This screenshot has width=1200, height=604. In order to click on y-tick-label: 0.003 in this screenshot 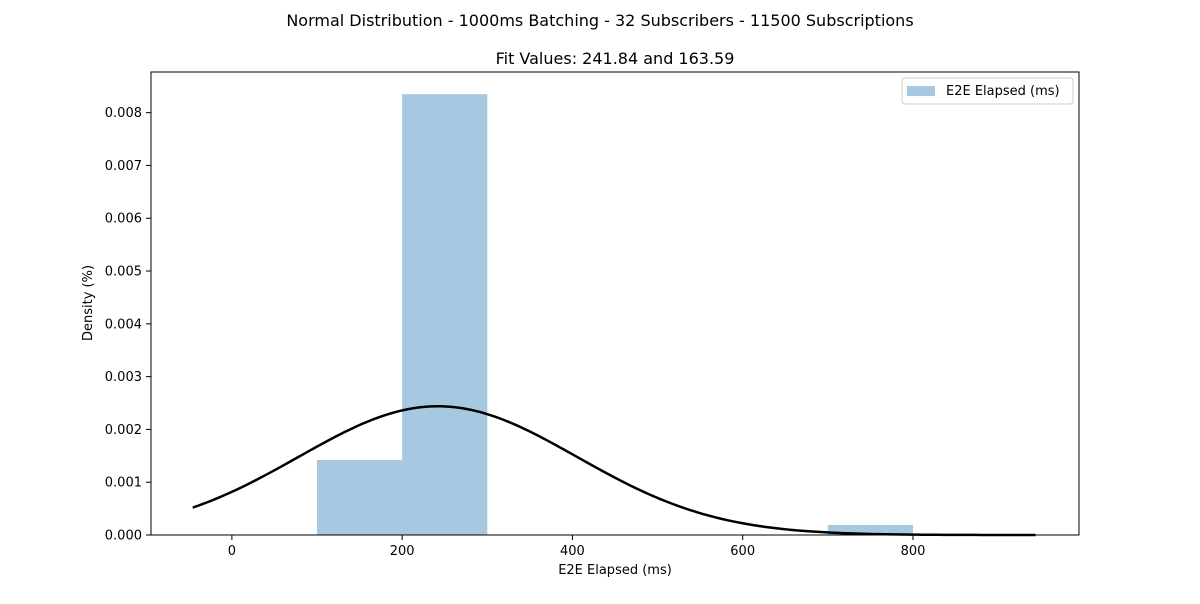, I will do `click(123, 377)`.